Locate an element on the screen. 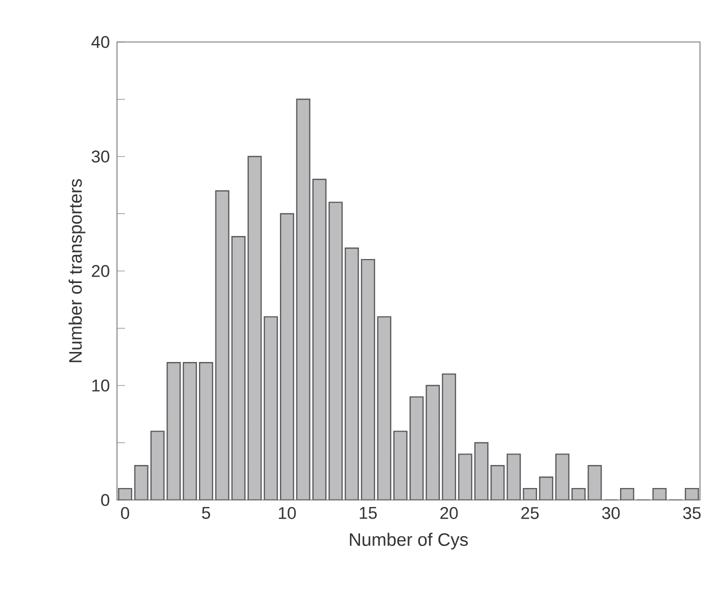  y-axis-title: Number of transporters is located at coordinates (77, 270).